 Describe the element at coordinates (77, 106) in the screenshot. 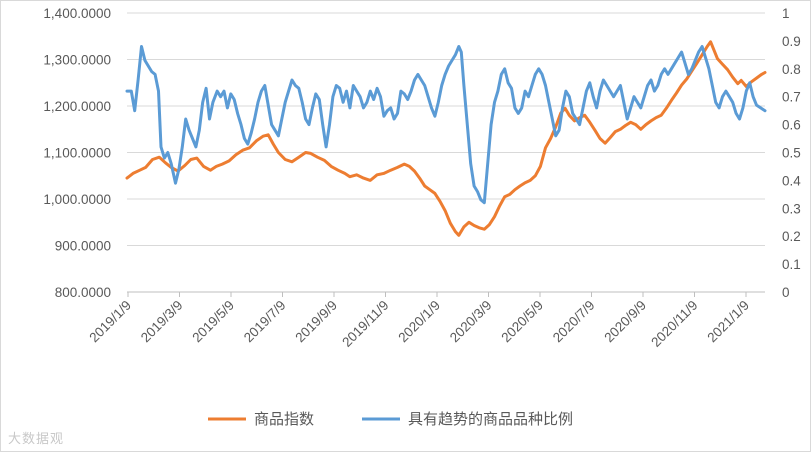

I see `left-tick-label: 1,200.0000` at that location.